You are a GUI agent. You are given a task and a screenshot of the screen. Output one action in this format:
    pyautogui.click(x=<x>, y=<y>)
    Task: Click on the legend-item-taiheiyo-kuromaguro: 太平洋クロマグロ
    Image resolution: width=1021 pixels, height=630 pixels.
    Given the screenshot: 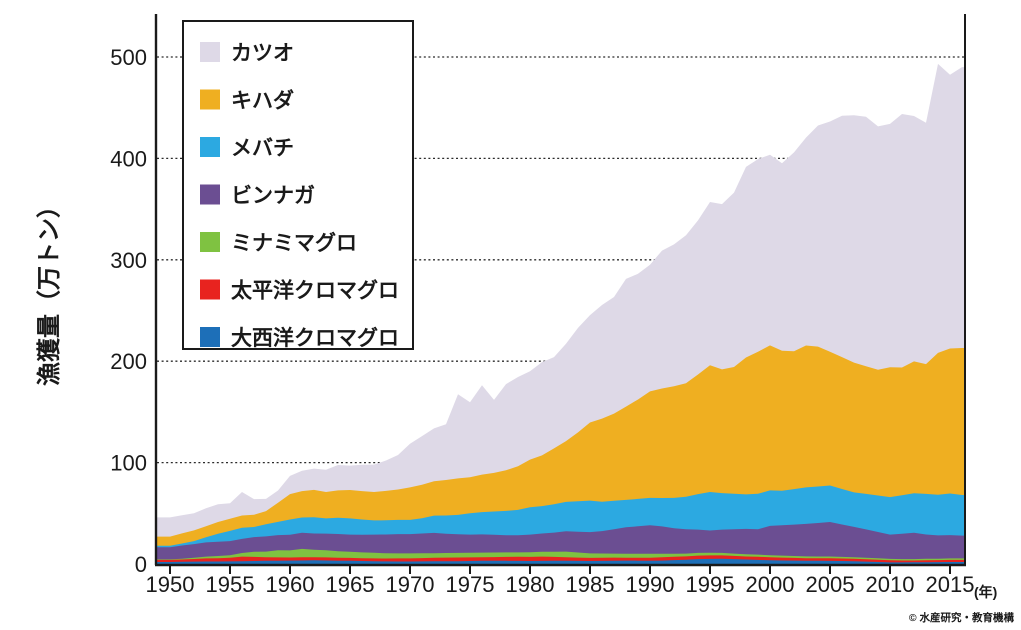 What is the action you would take?
    pyautogui.click(x=299, y=291)
    